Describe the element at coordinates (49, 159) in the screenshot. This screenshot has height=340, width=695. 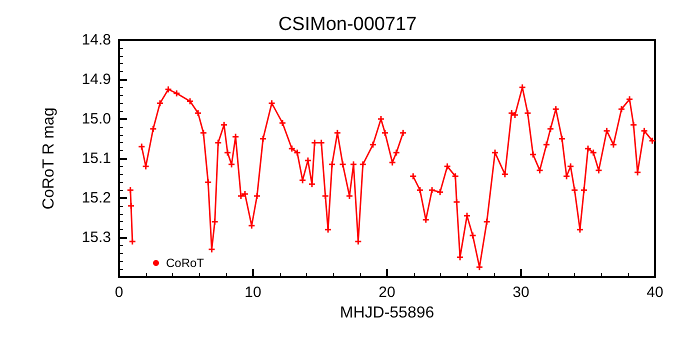
I see `y-axis-title: CoRoT R mag` at that location.